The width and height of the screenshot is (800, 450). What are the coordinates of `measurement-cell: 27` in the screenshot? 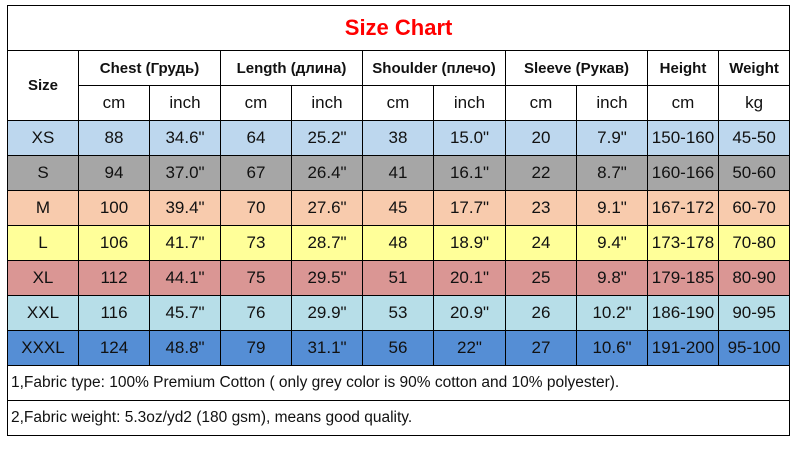 It's located at (541, 348).